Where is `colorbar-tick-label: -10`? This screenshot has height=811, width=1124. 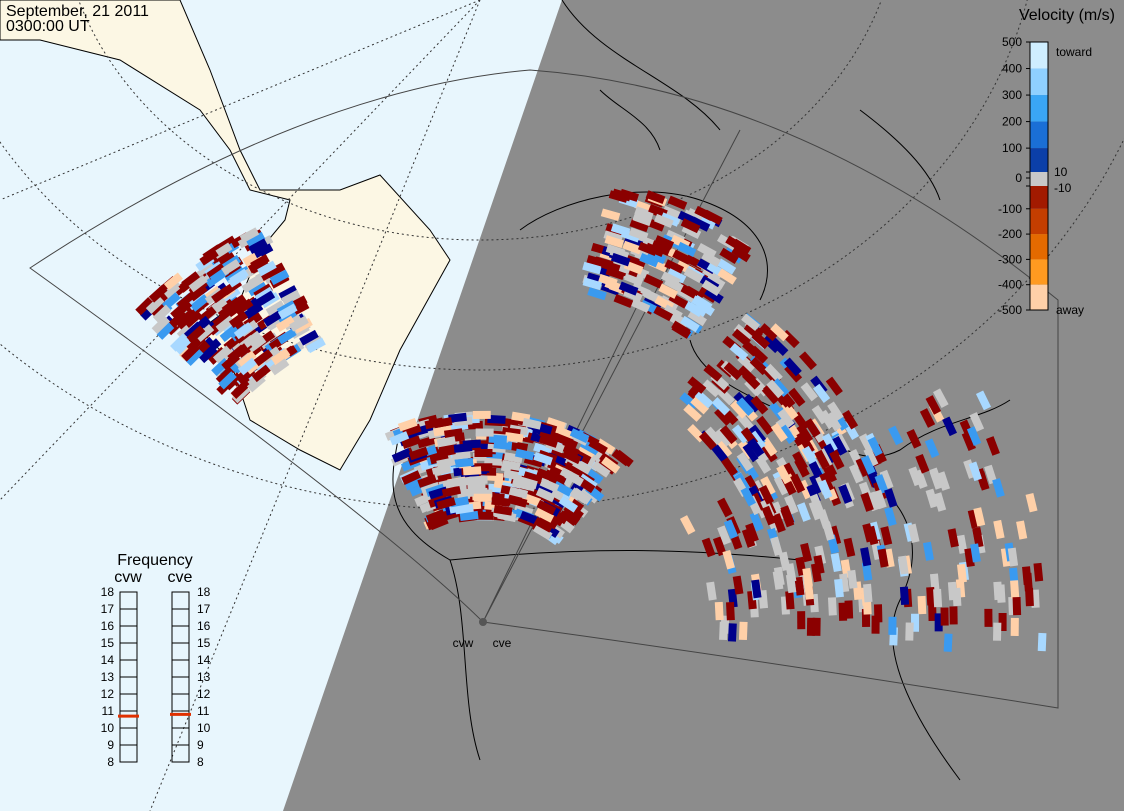 colorbar-tick-label: -10 is located at coordinates (1063, 188).